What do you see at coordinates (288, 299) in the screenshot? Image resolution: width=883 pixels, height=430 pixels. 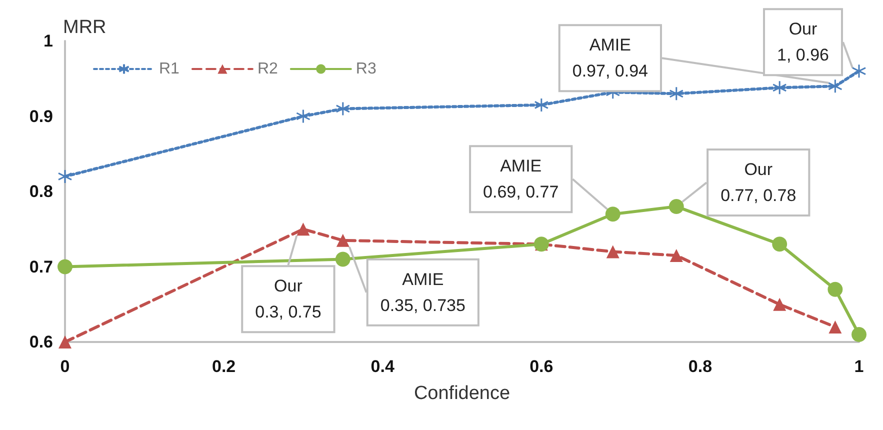 I see `annotation: Our 0.3, 0.75` at bounding box center [288, 299].